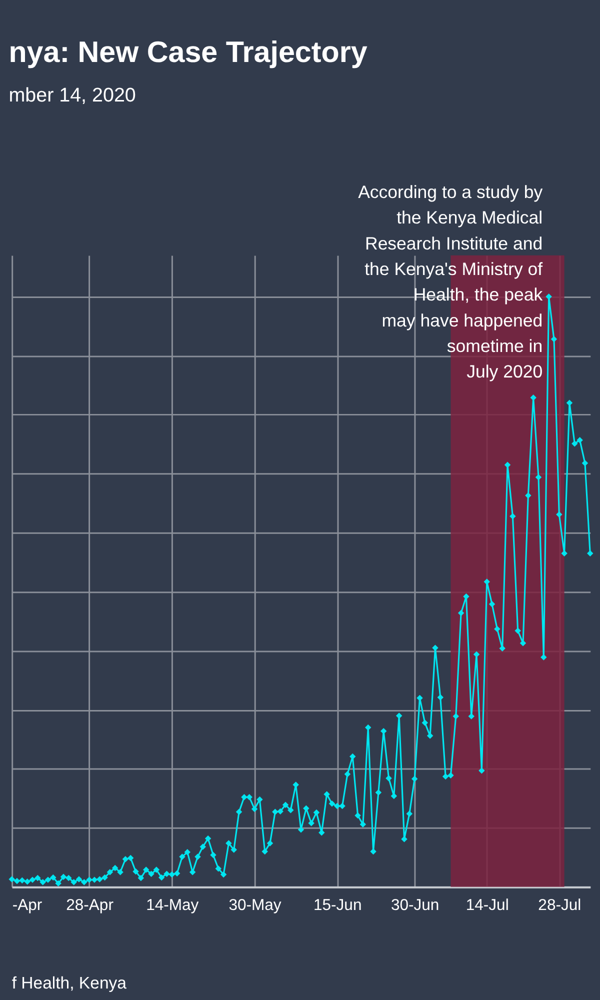 The width and height of the screenshot is (600, 1000). I want to click on band-label: According to a study by the Kenya Medical Research Institute and the Kenya's Ministry of Health, the peak may have happened sometime in July 2020, so click(450, 282).